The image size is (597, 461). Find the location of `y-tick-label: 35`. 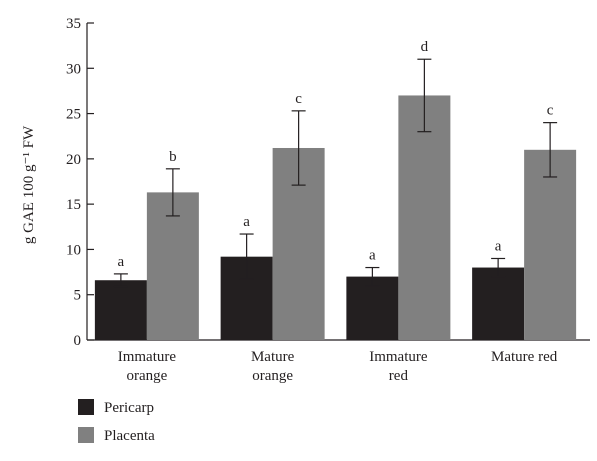

y-tick-label: 35 is located at coordinates (73, 24).